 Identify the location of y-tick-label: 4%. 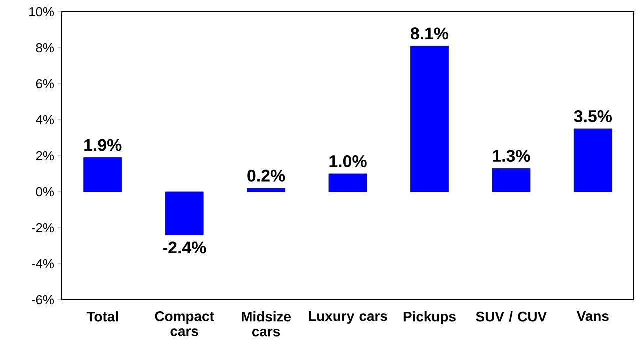
(45, 120).